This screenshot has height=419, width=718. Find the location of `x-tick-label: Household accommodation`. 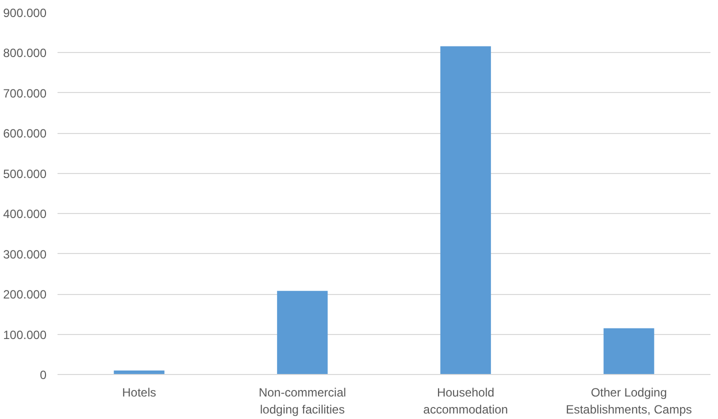

x-tick-label: Household accommodation is located at coordinates (465, 401).